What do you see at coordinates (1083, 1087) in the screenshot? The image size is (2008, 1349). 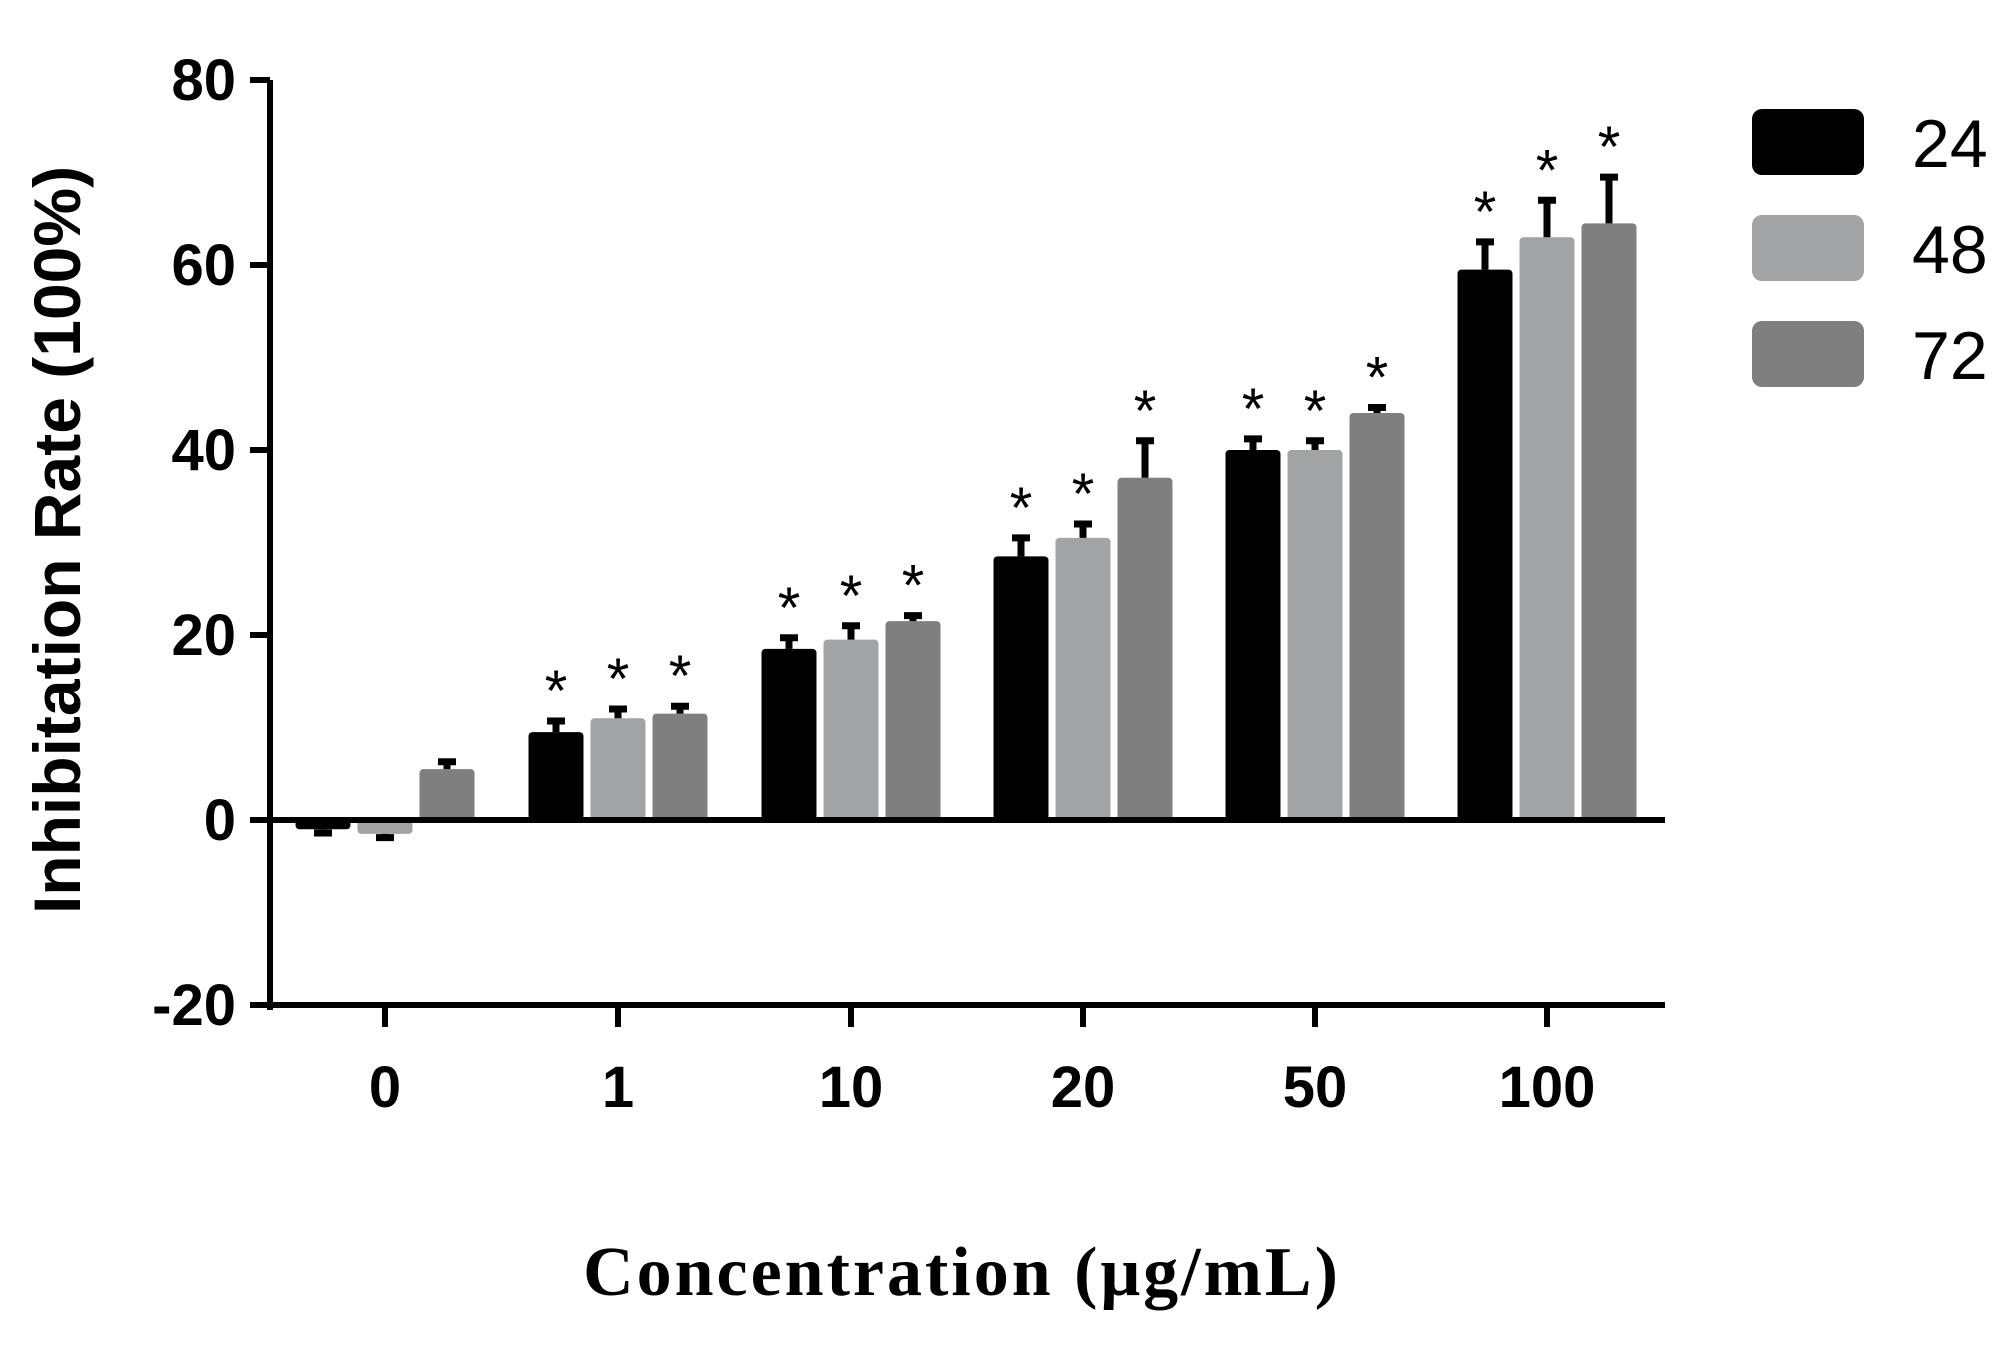 I see `x-tick-label: 20` at bounding box center [1083, 1087].